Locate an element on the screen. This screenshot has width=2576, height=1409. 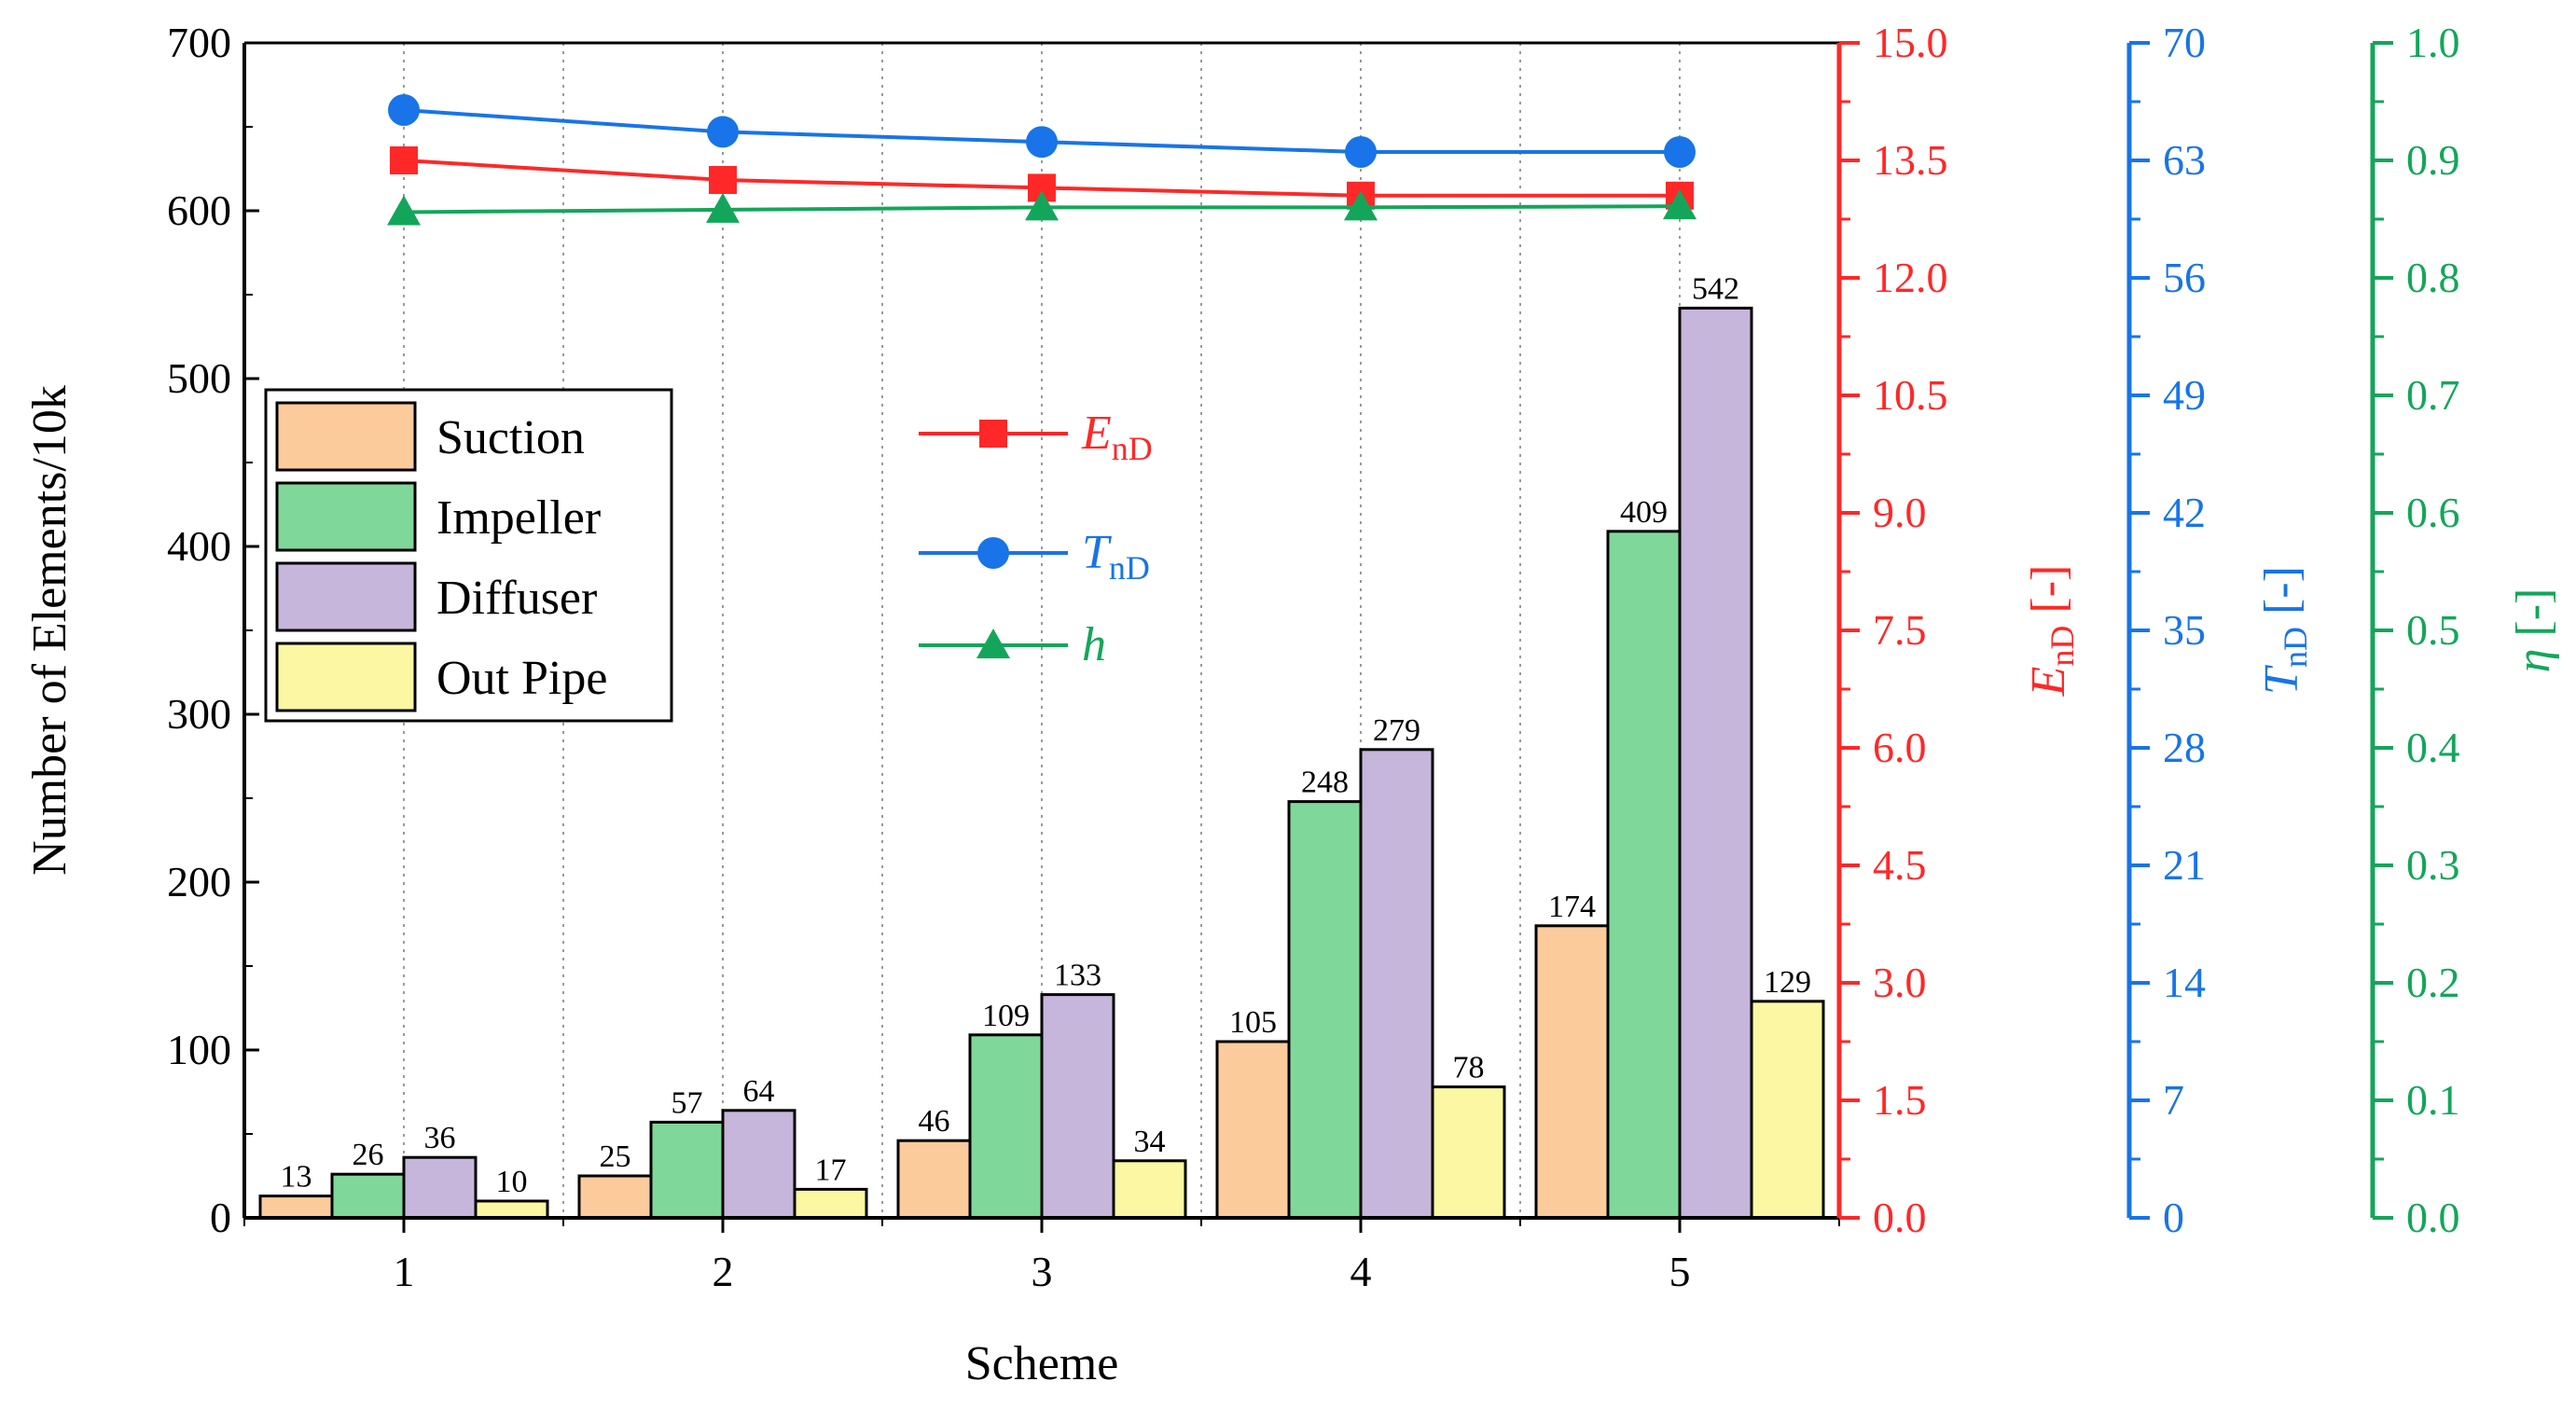
right-axis-title-T: TnD [-] is located at coordinates (2284, 631).